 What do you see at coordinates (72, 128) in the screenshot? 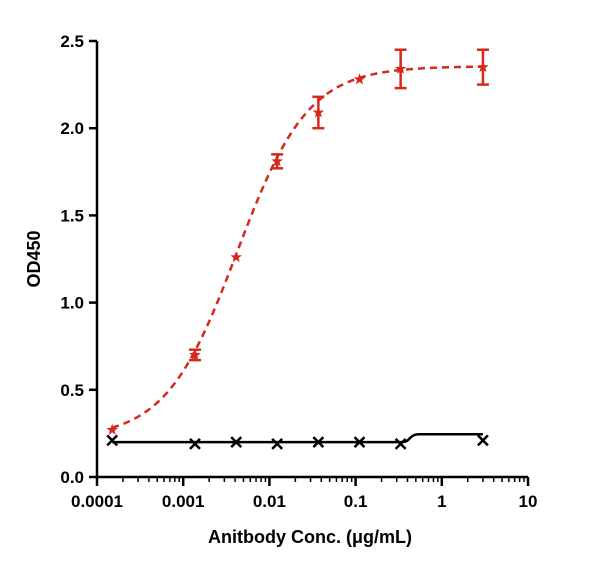
I see `y-tick-label: 2.0` at bounding box center [72, 128].